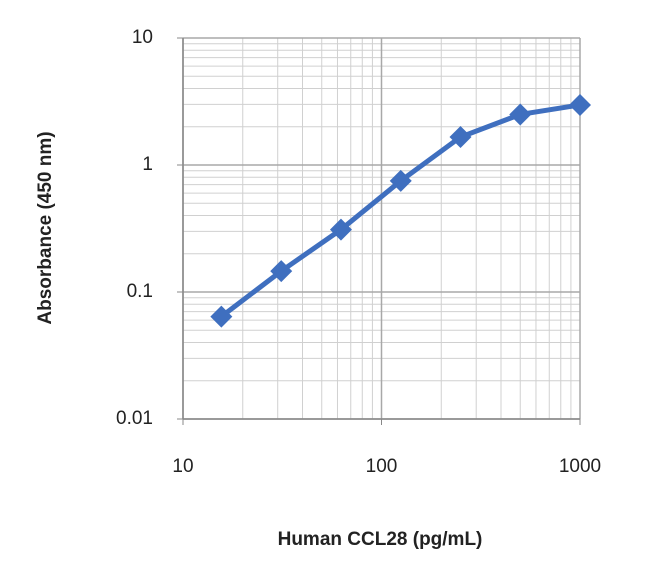 The width and height of the screenshot is (650, 571). I want to click on x-tick-label: 1000, so click(580, 466).